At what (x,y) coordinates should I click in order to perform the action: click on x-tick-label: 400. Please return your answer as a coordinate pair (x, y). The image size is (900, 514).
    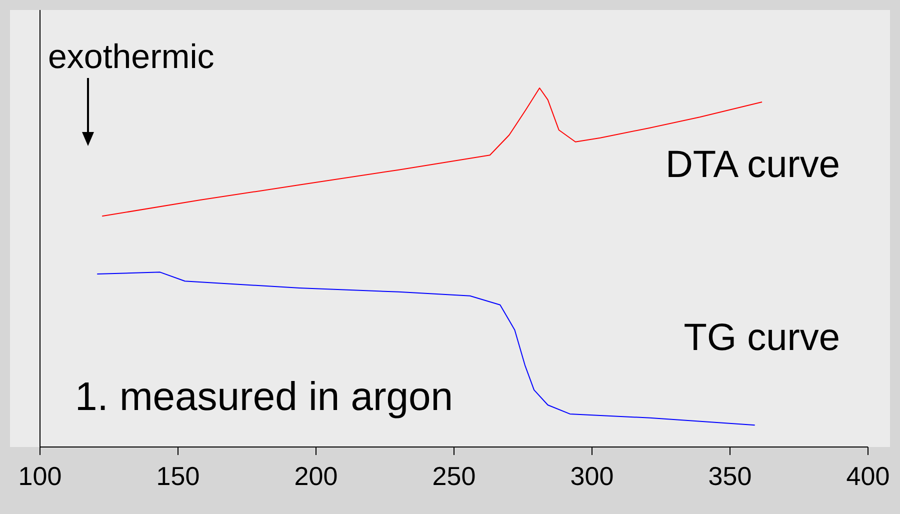
    Looking at the image, I should click on (868, 476).